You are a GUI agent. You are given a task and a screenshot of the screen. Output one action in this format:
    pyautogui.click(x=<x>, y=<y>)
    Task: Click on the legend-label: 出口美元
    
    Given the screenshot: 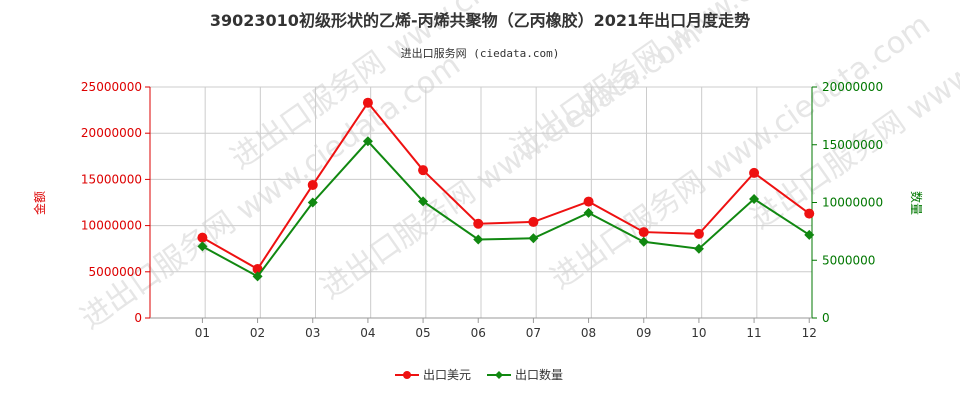 What is the action you would take?
    pyautogui.click(x=447, y=375)
    